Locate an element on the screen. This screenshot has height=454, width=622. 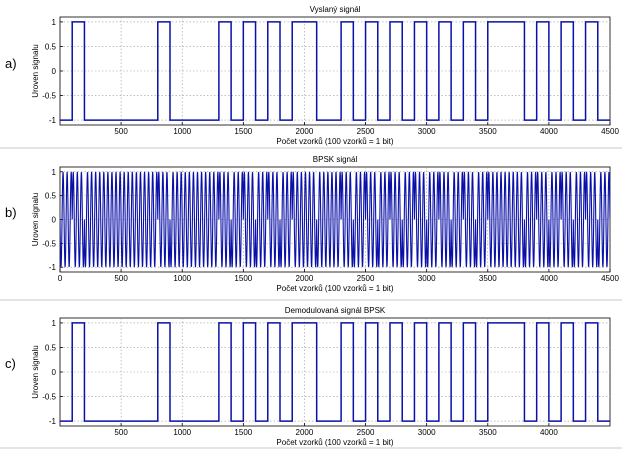
chart-title: Demodulovaná signál BPSK is located at coordinates (335, 310).